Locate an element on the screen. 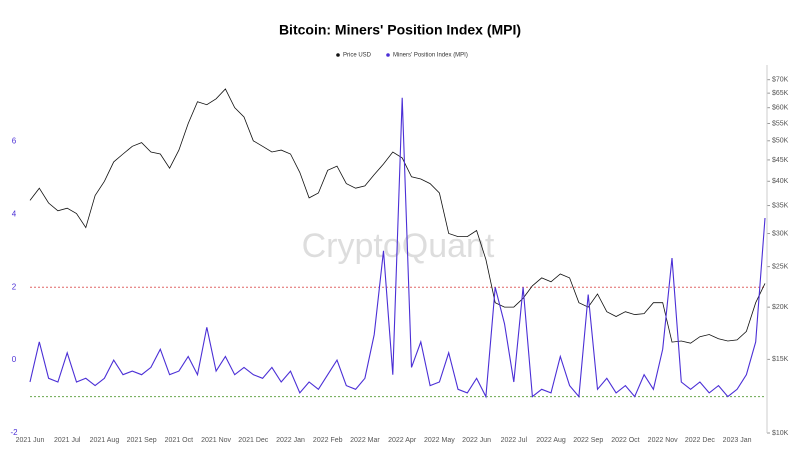 Image resolution: width=800 pixels, height=453 pixels. x-tick-label: 2022 Jan is located at coordinates (290, 440).